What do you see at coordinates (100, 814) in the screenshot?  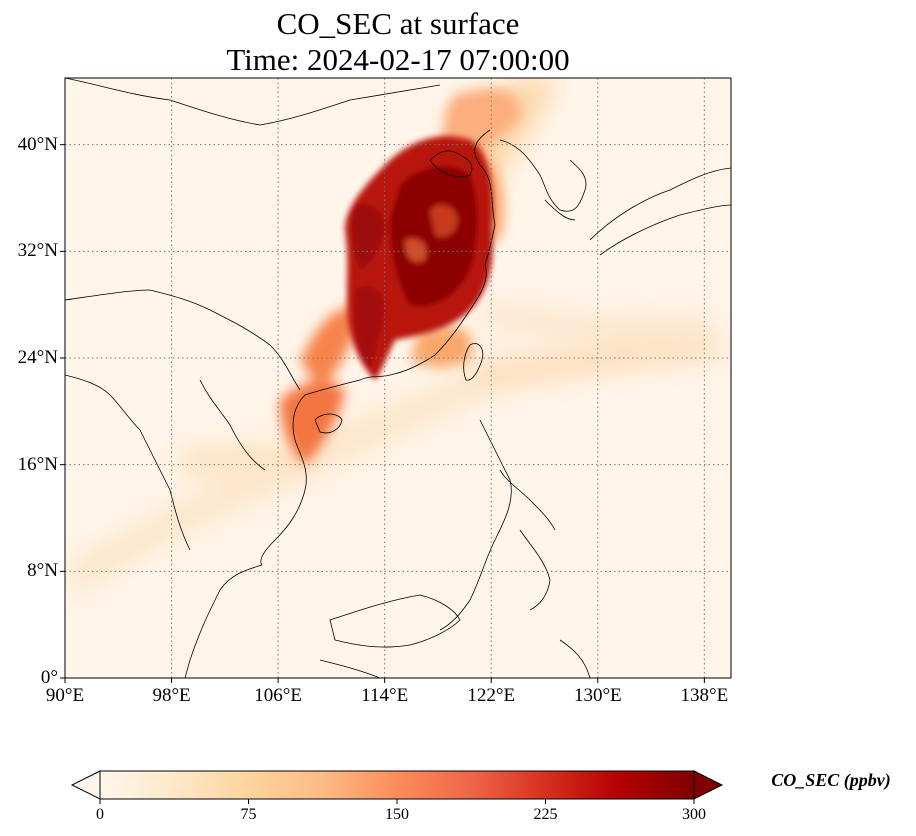 I see `colorbar-tick-label: 0` at bounding box center [100, 814].